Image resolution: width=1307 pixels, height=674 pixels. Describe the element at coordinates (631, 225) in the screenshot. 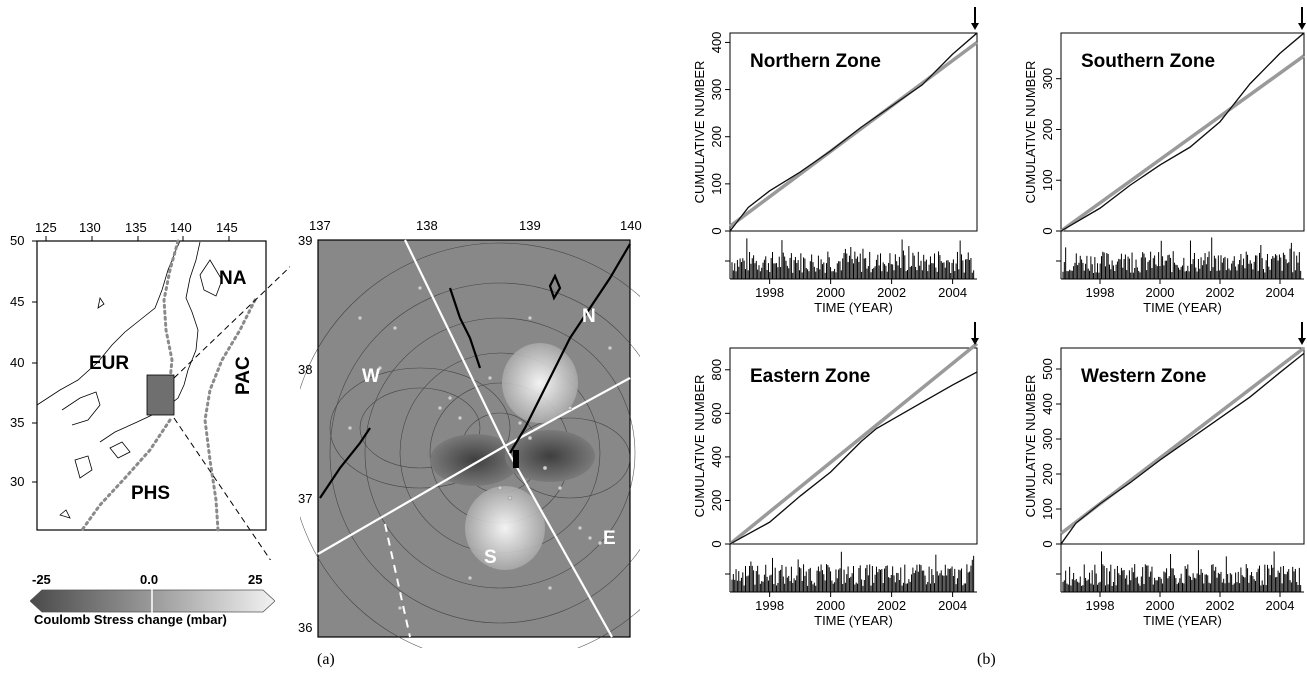

I see `detail-lon-tick-140: 140` at that location.